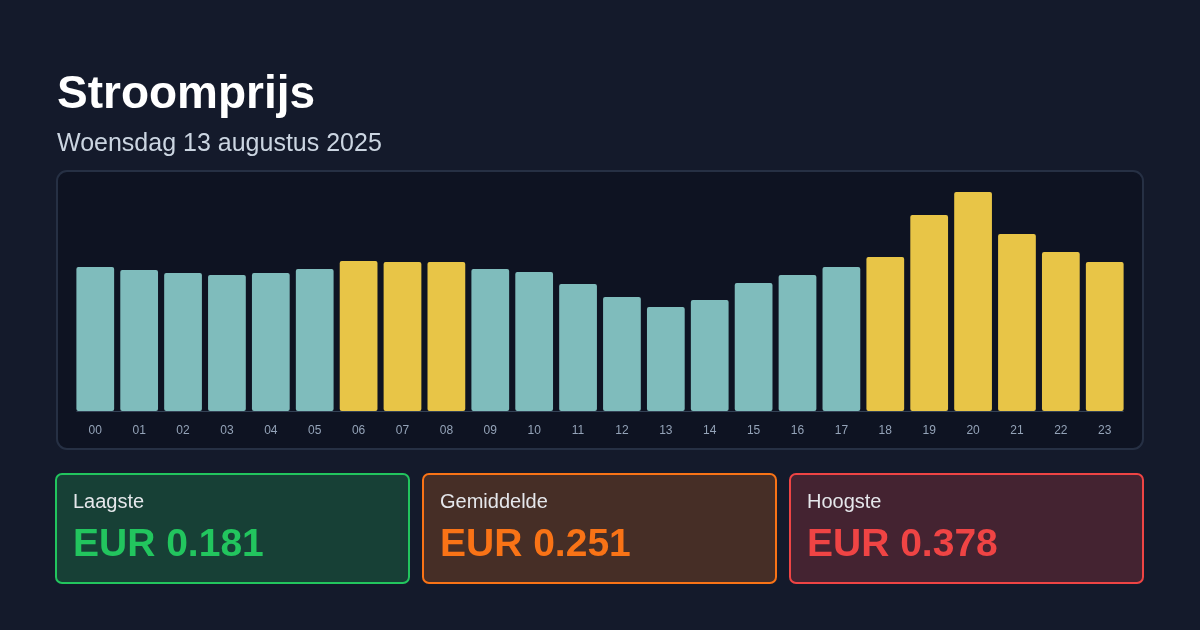 The image size is (1200, 630). What do you see at coordinates (666, 430) in the screenshot?
I see `x-tick-label: 13` at bounding box center [666, 430].